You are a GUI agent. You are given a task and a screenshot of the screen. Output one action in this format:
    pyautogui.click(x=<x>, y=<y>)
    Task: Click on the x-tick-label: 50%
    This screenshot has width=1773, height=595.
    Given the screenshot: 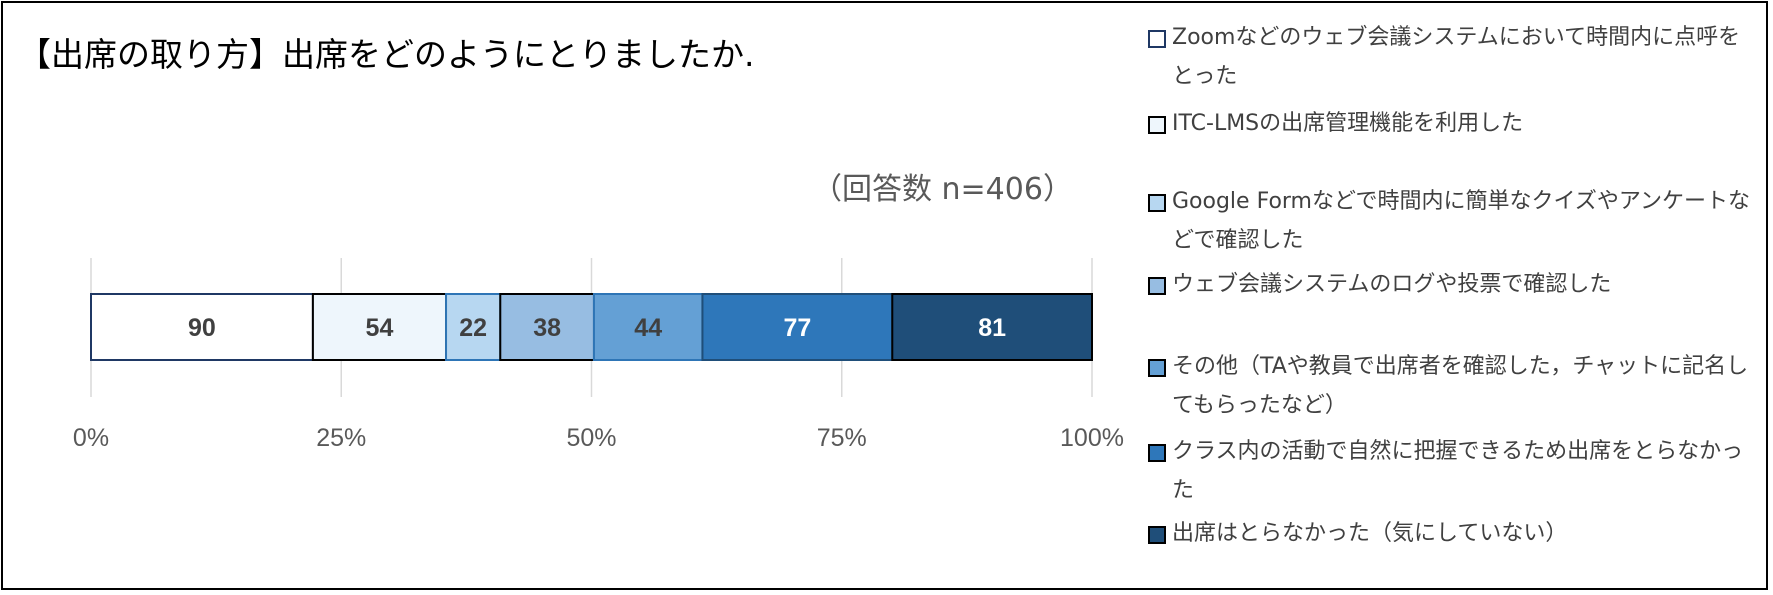 What is the action you would take?
    pyautogui.click(x=591, y=438)
    